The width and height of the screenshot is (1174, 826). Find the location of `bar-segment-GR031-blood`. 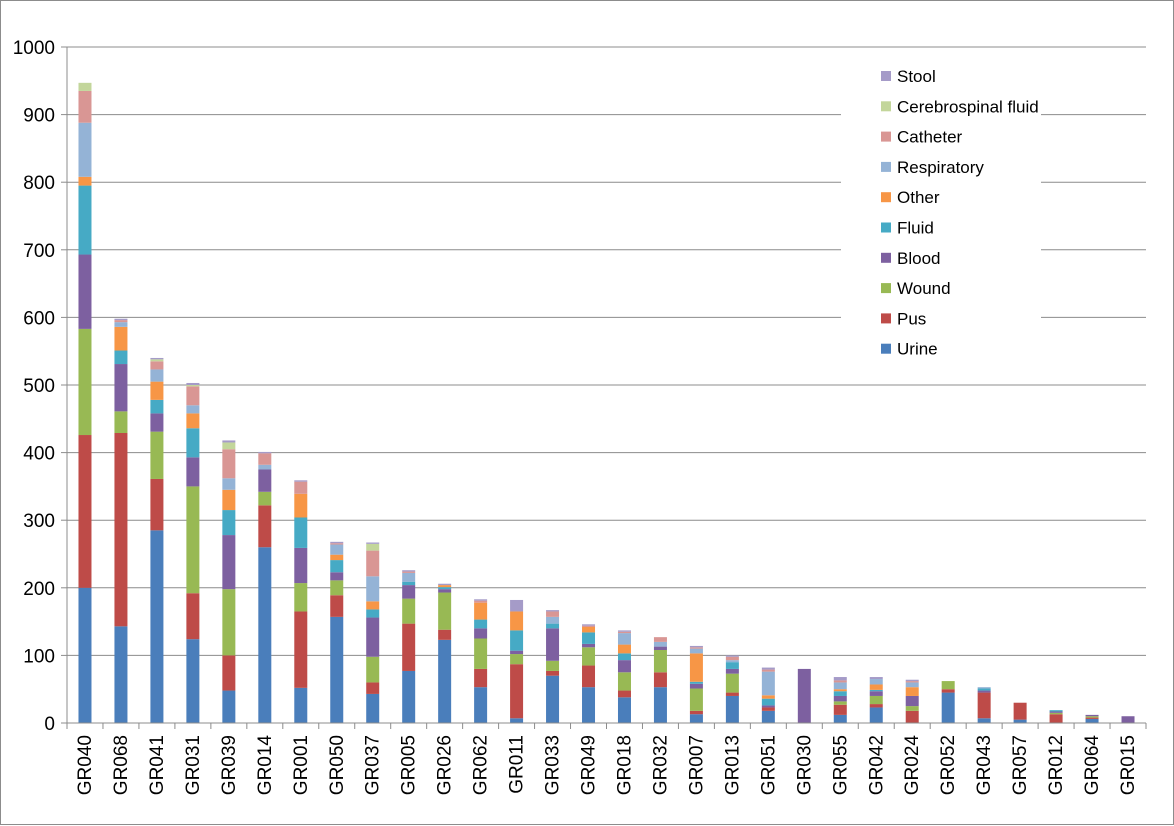

bar-segment-GR031-blood is located at coordinates (193, 472).